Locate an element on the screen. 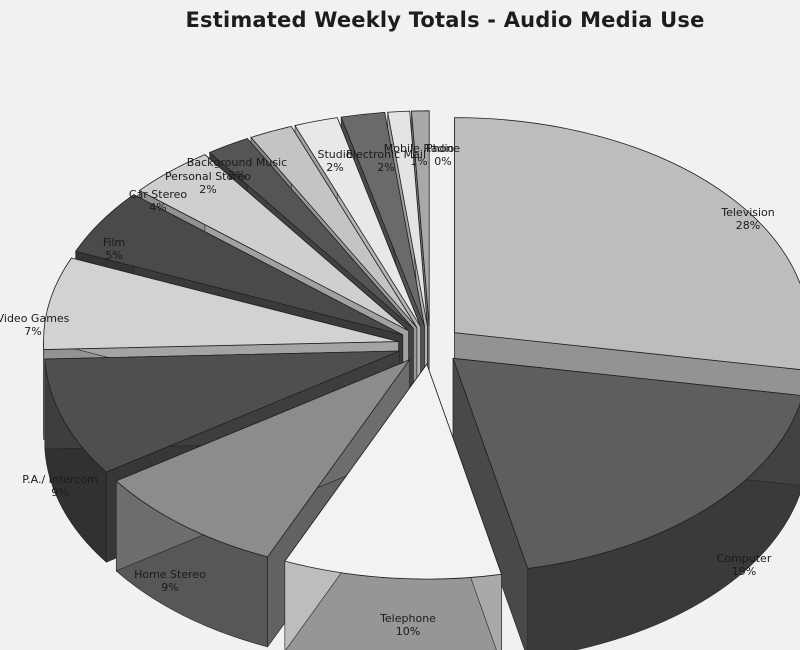 This screenshot has height=650, width=800. slice-phone-value-label: 0% is located at coordinates (442, 161).